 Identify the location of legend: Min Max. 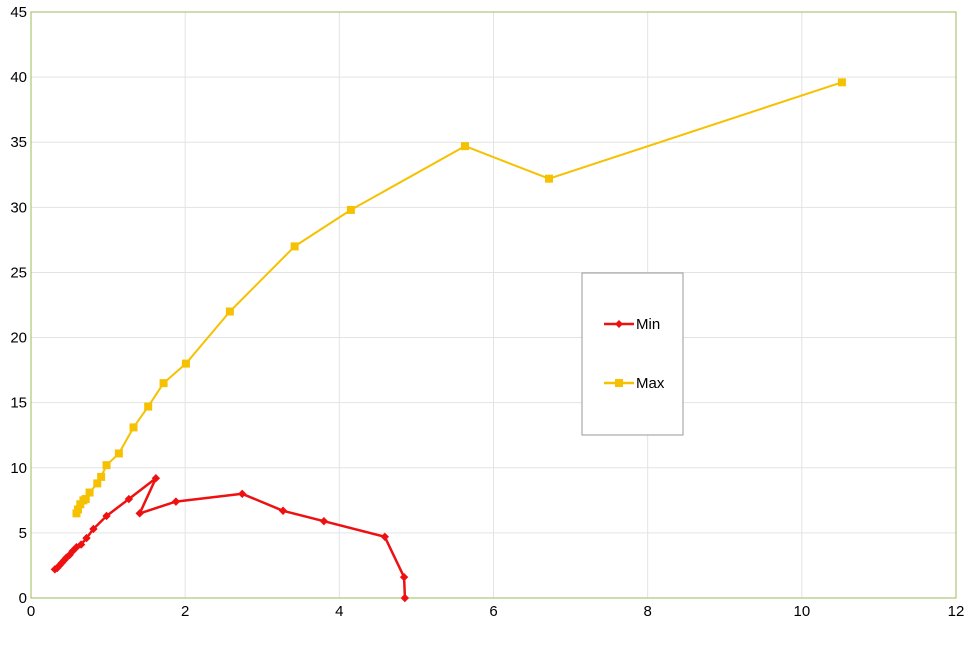
(632, 354).